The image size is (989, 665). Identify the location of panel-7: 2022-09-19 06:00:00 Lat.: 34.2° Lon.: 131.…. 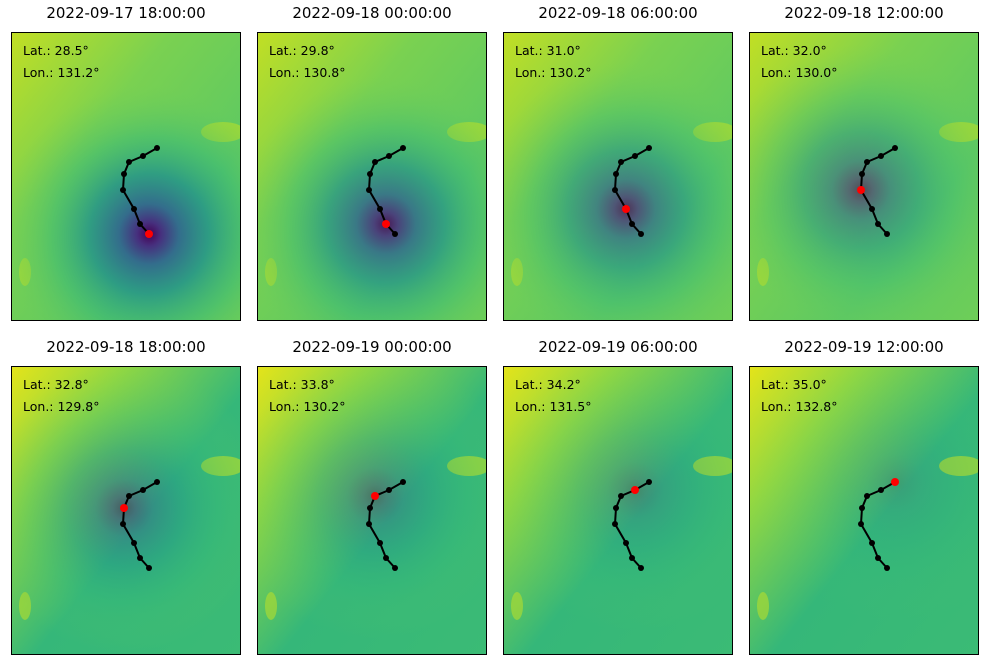
(618, 496).